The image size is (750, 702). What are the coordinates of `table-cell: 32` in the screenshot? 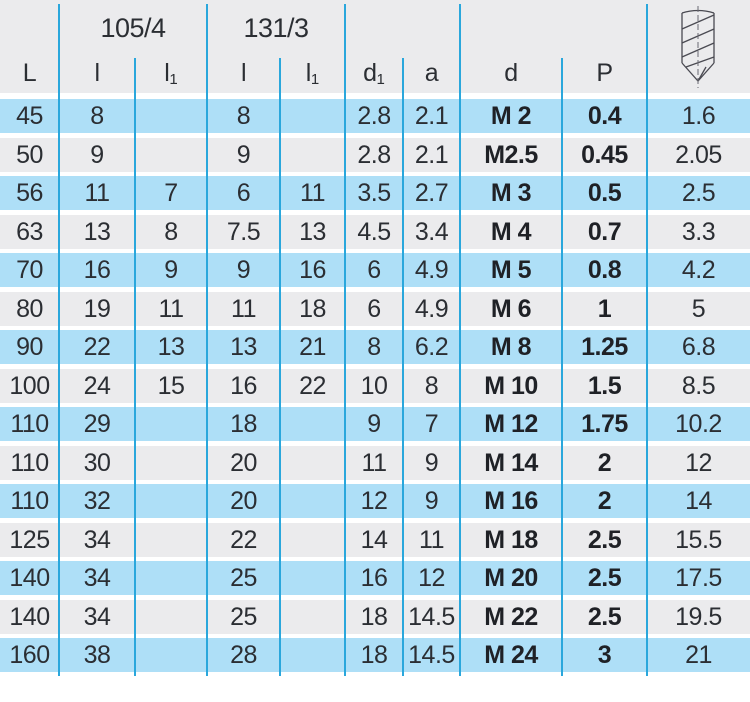 It's located at (97, 501).